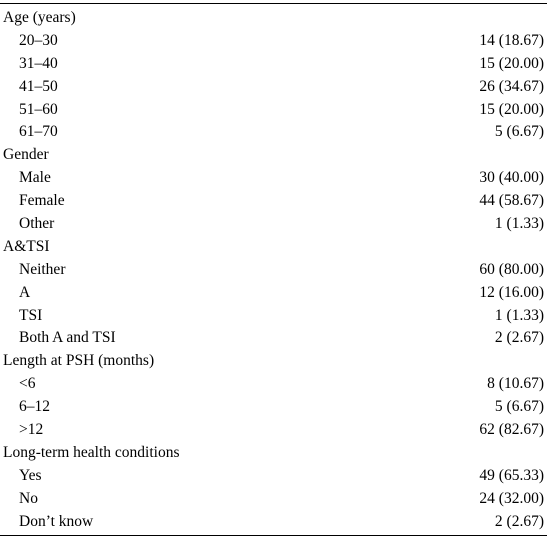 This screenshot has height=539, width=547. What do you see at coordinates (273, 316) in the screenshot?
I see `table-row: TSI 1 (1.33)` at bounding box center [273, 316].